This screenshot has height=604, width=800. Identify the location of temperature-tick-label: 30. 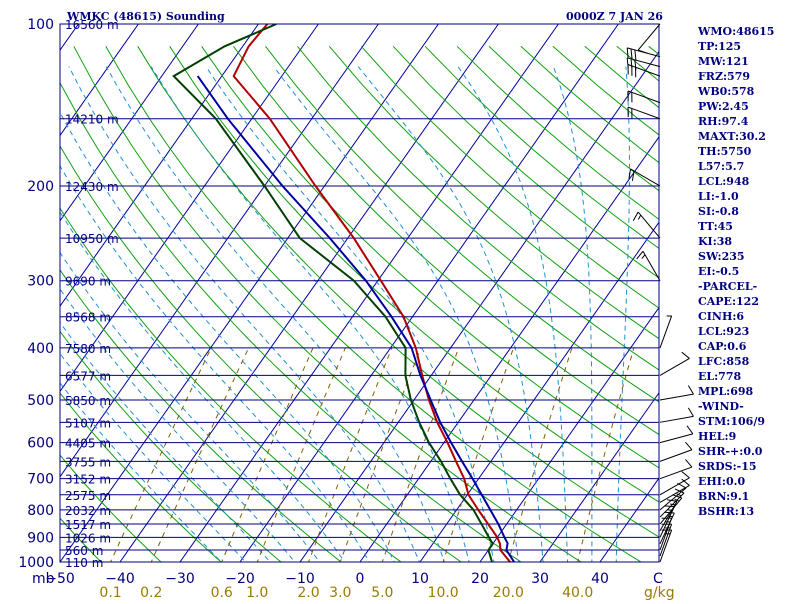
(540, 579).